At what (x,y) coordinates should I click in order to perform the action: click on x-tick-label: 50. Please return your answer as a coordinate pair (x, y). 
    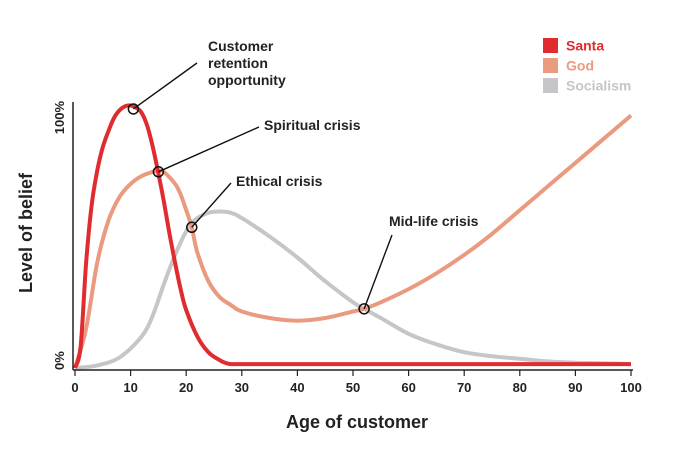
    Looking at the image, I should click on (353, 387).